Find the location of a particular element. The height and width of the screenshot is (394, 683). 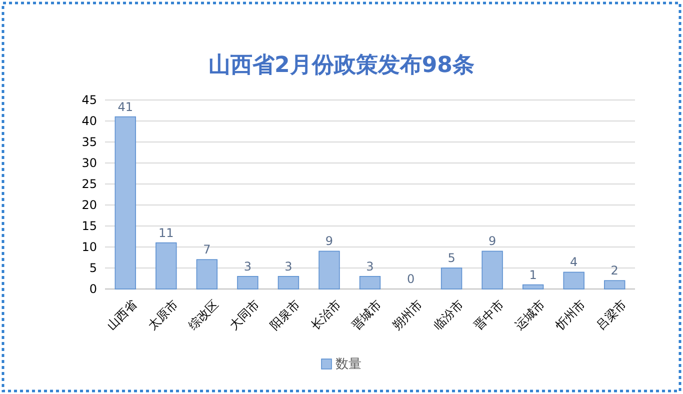

x-tick-label: 晋中市 is located at coordinates (489, 315).